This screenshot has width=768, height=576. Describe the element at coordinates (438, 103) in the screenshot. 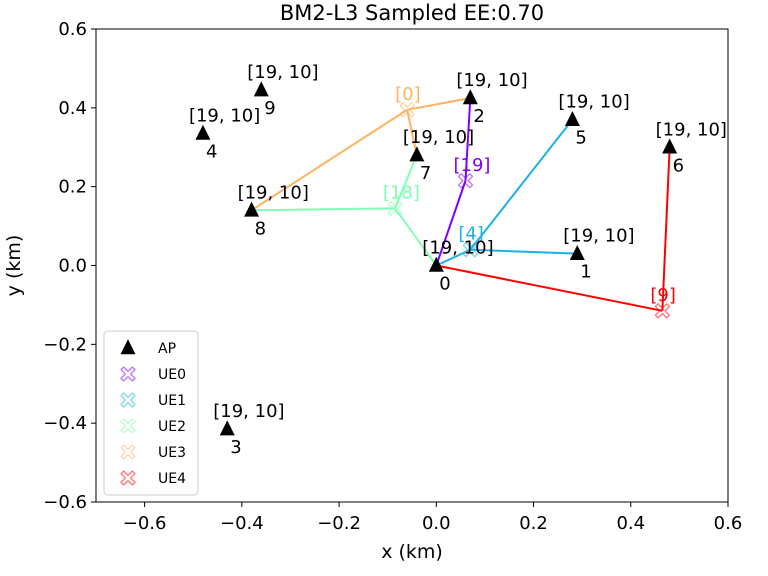

I see `link-ue3-ap2` at that location.